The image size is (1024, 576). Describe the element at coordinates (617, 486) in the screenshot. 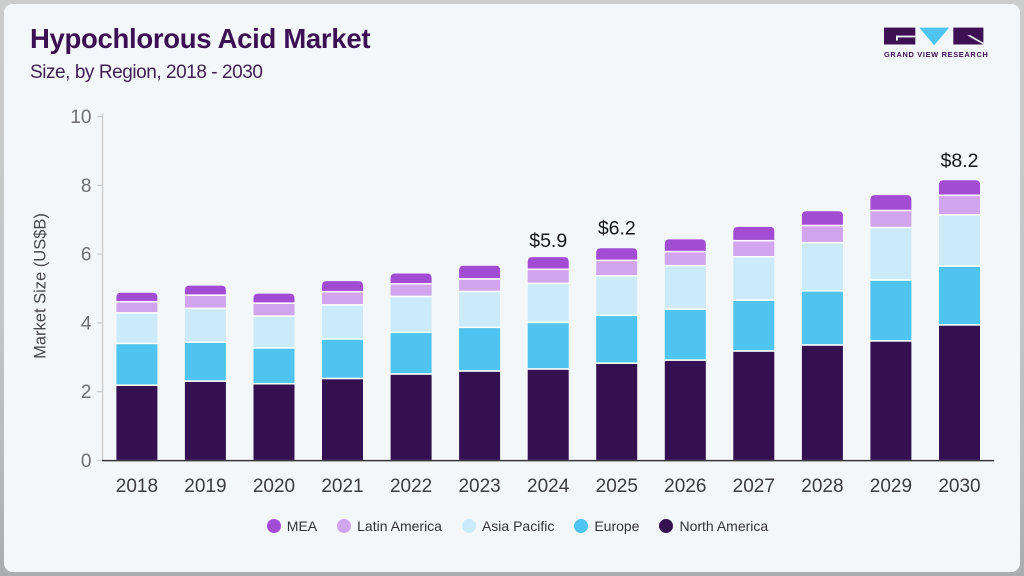

I see `svg-text: 2025` at that location.